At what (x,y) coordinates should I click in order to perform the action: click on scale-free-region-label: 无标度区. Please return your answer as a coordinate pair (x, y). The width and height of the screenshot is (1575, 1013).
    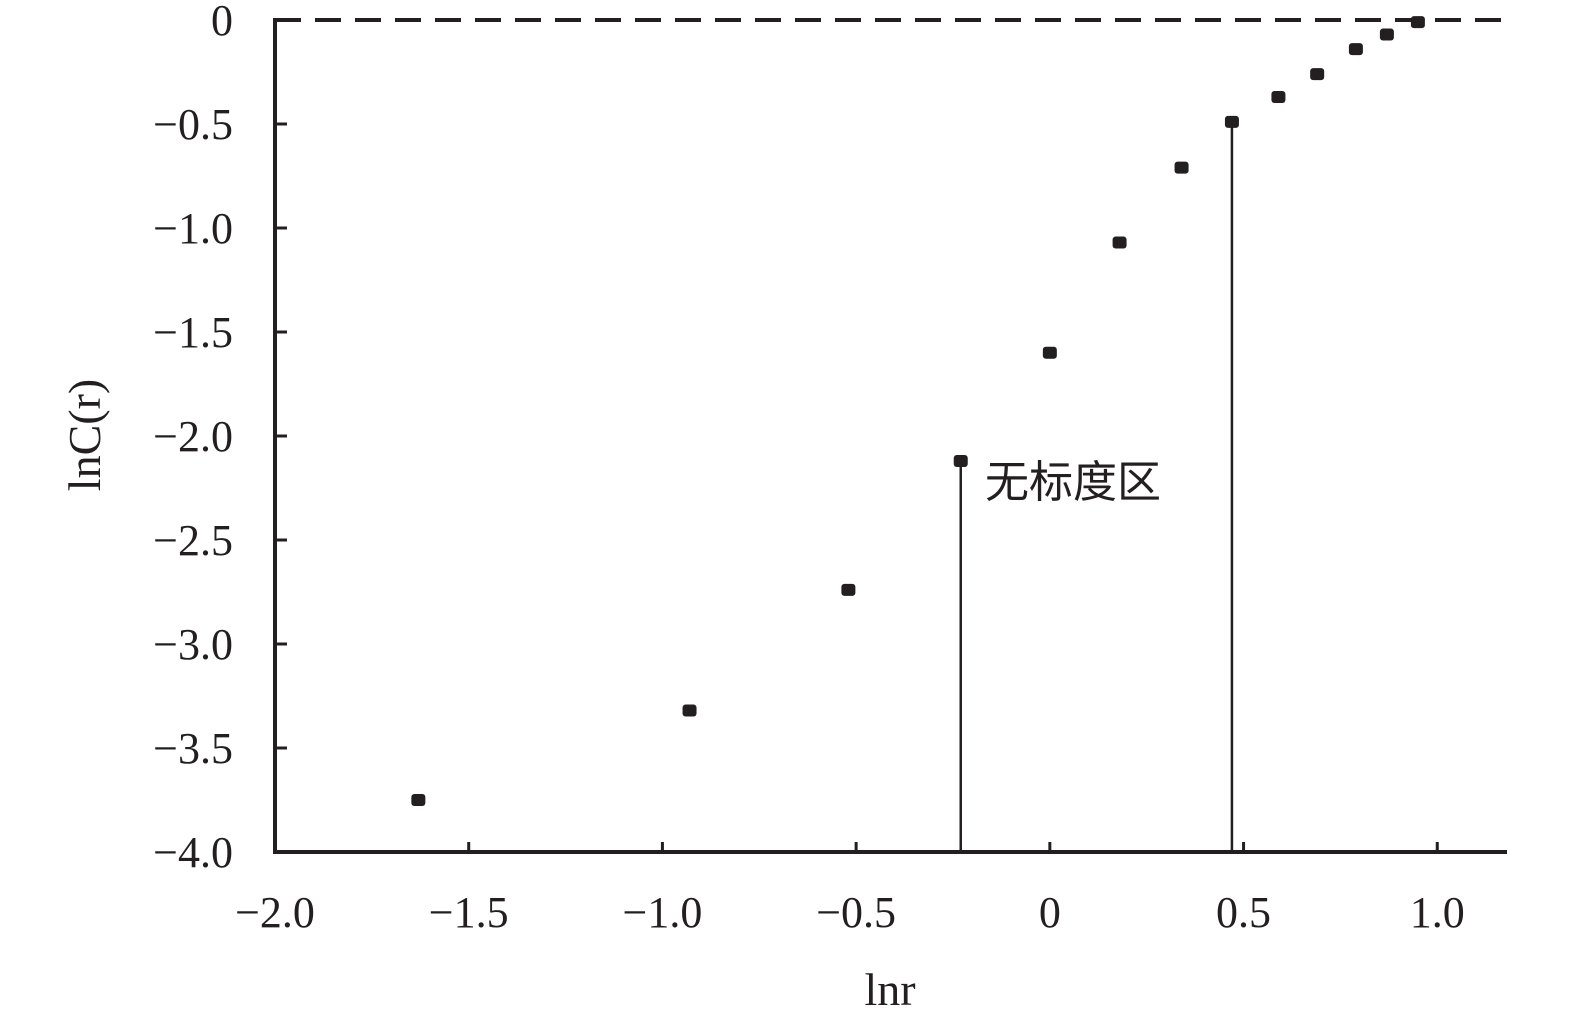
    Looking at the image, I should click on (1073, 482).